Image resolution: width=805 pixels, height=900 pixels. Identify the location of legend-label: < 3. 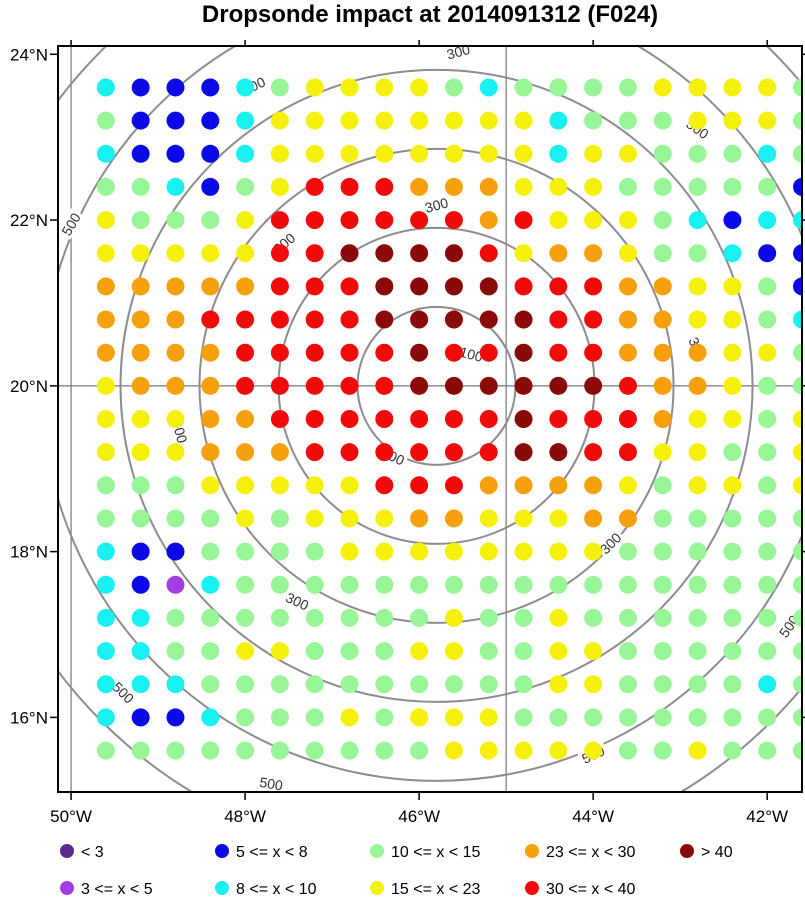
(92, 852).